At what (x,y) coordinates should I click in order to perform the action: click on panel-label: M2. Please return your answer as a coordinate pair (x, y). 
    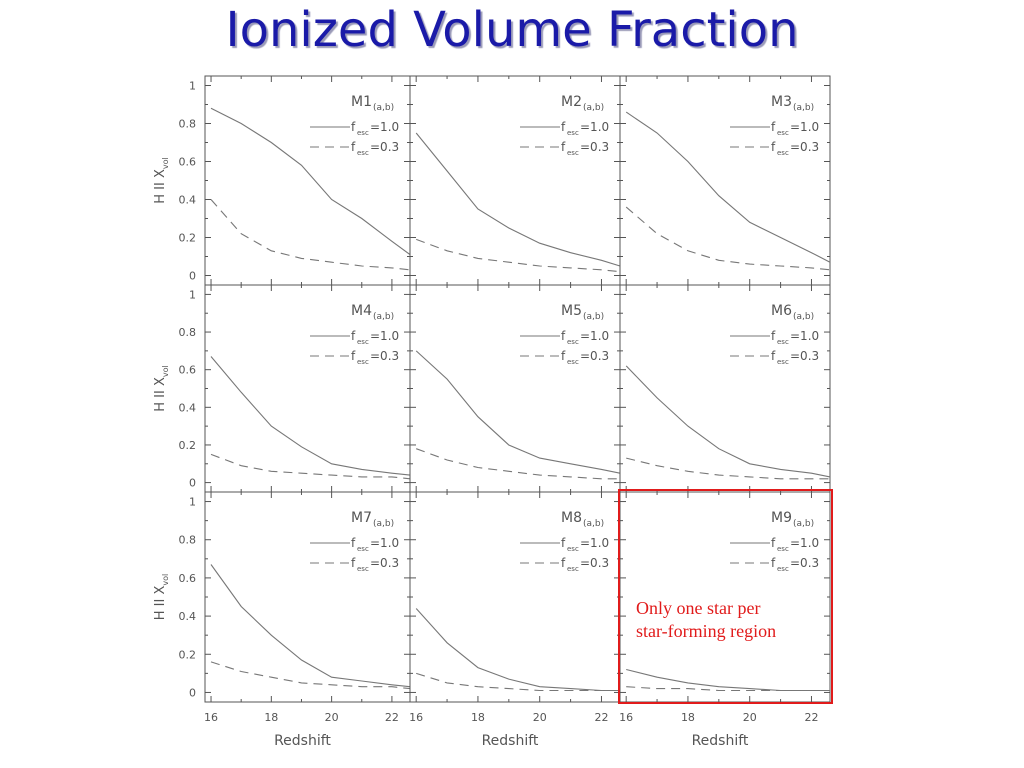
    Looking at the image, I should click on (571, 102).